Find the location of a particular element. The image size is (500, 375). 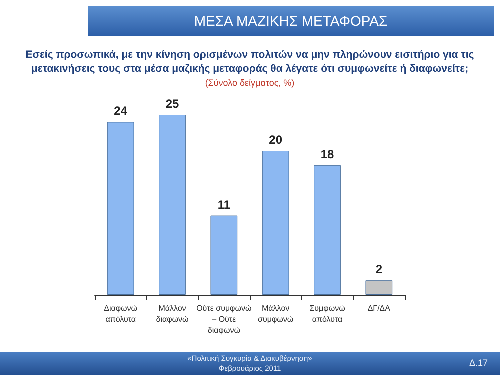

data-label: 20 is located at coordinates (276, 140).